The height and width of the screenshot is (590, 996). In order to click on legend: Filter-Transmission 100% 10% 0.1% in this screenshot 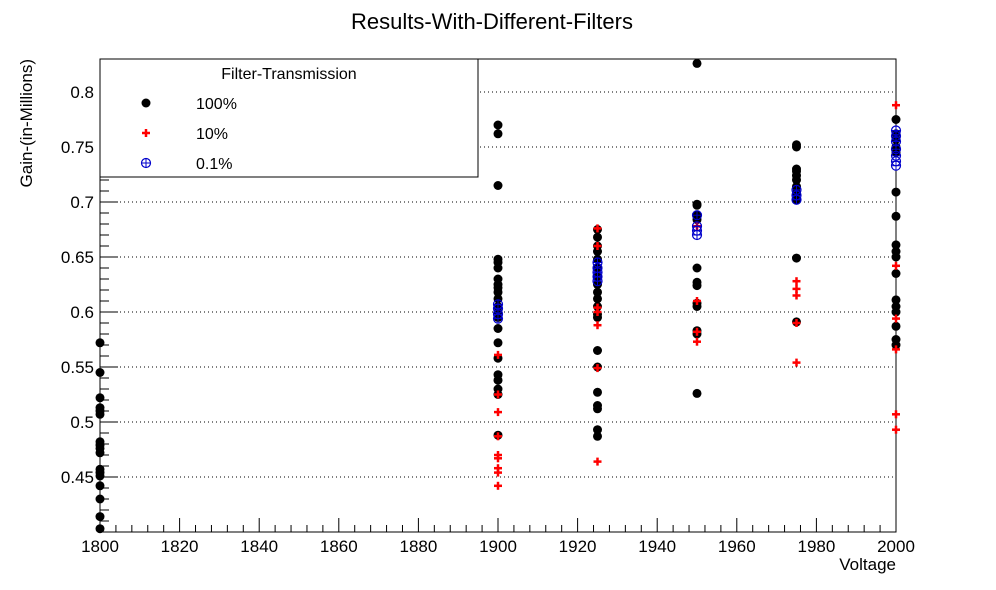, I will do `click(289, 118)`.